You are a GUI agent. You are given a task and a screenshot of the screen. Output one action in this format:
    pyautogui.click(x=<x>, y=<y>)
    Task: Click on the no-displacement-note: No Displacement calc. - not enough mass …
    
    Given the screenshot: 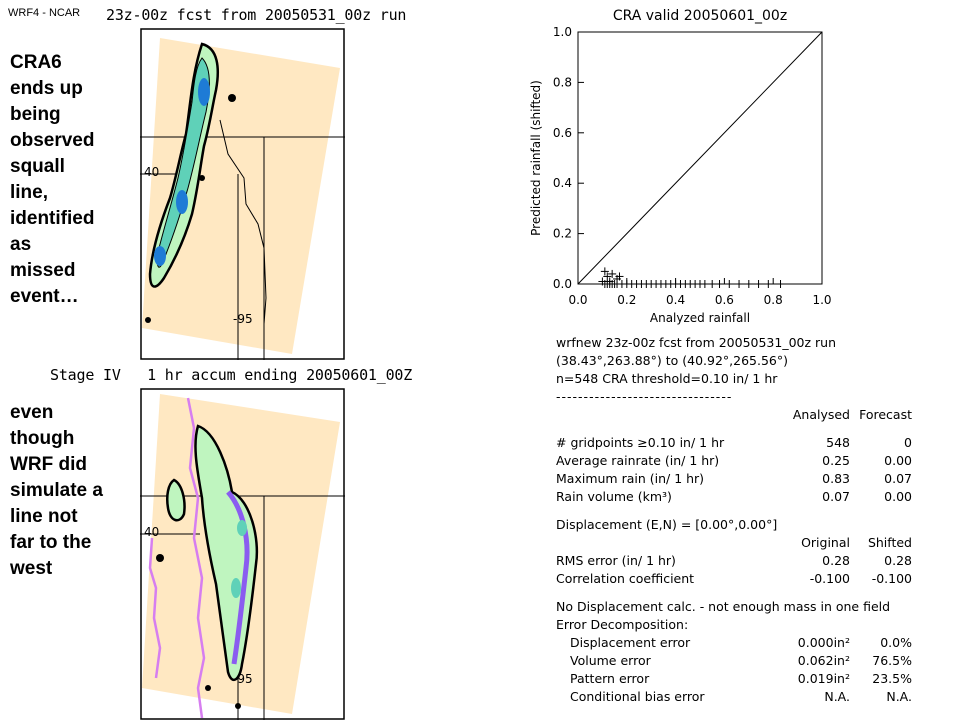 What is the action you would take?
    pyautogui.click(x=723, y=606)
    